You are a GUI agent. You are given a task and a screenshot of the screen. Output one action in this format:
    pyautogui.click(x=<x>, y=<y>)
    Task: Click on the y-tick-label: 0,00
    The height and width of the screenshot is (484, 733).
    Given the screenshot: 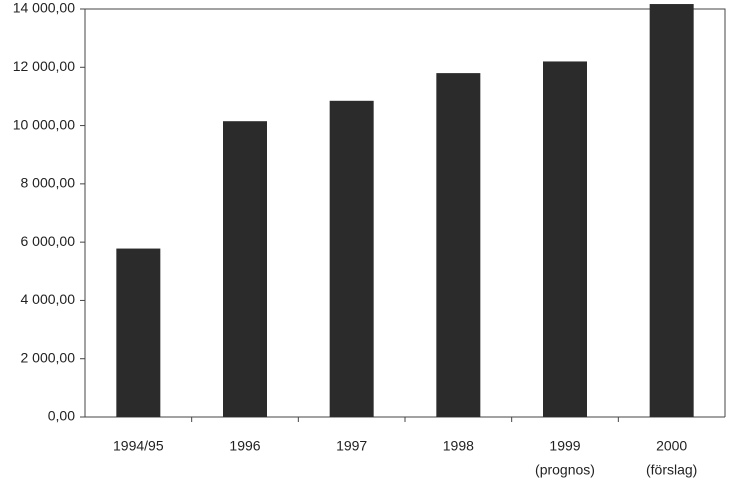 What is the action you would take?
    pyautogui.click(x=61, y=416)
    